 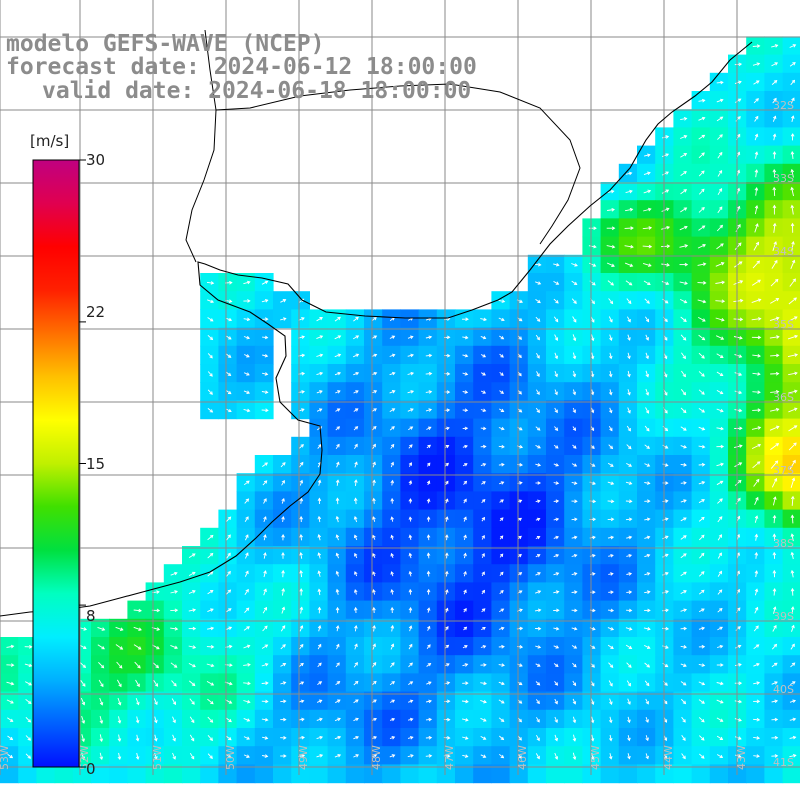 What do you see at coordinates (241, 67) in the screenshot?
I see `title-line-forecast-date: forecast date: 2024-06-12 18:00:00` at bounding box center [241, 67].